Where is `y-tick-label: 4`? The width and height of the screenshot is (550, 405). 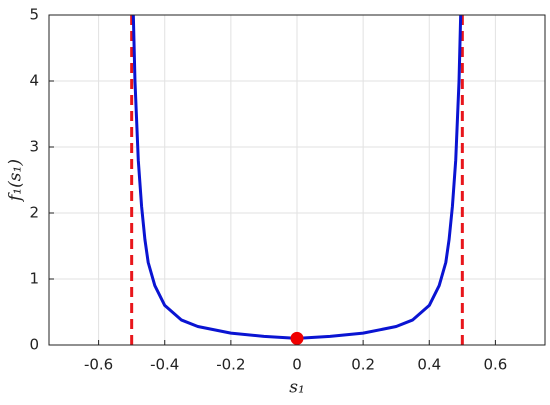 y-tick-label: 4 is located at coordinates (34, 81).